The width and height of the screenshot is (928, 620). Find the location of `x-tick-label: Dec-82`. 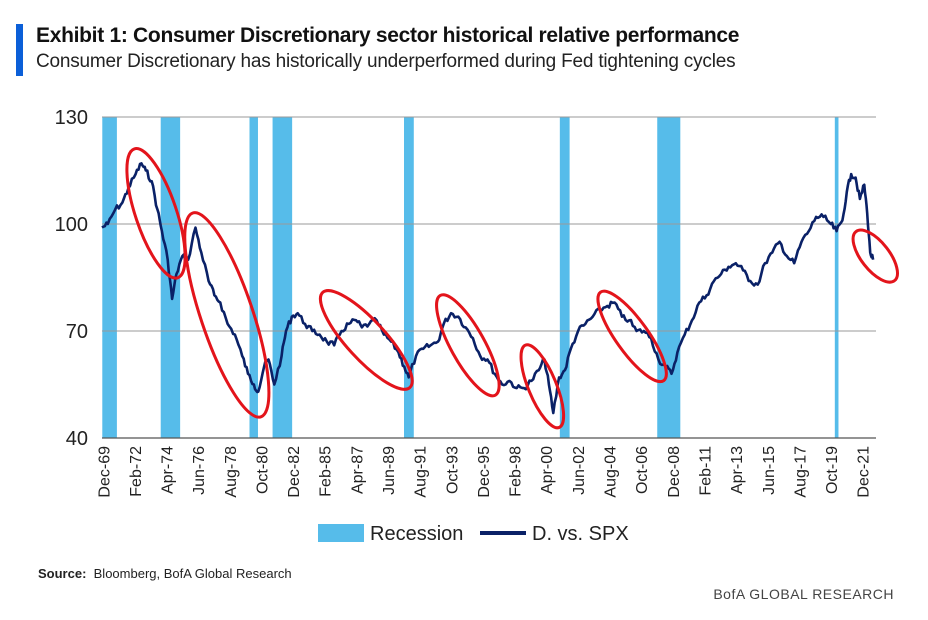

x-tick-label: Dec-82 is located at coordinates (294, 472).